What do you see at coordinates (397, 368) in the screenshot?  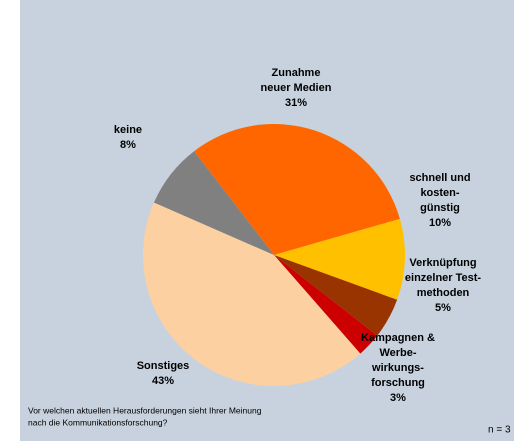 I see `slice-label: wirkungs-` at bounding box center [397, 368].